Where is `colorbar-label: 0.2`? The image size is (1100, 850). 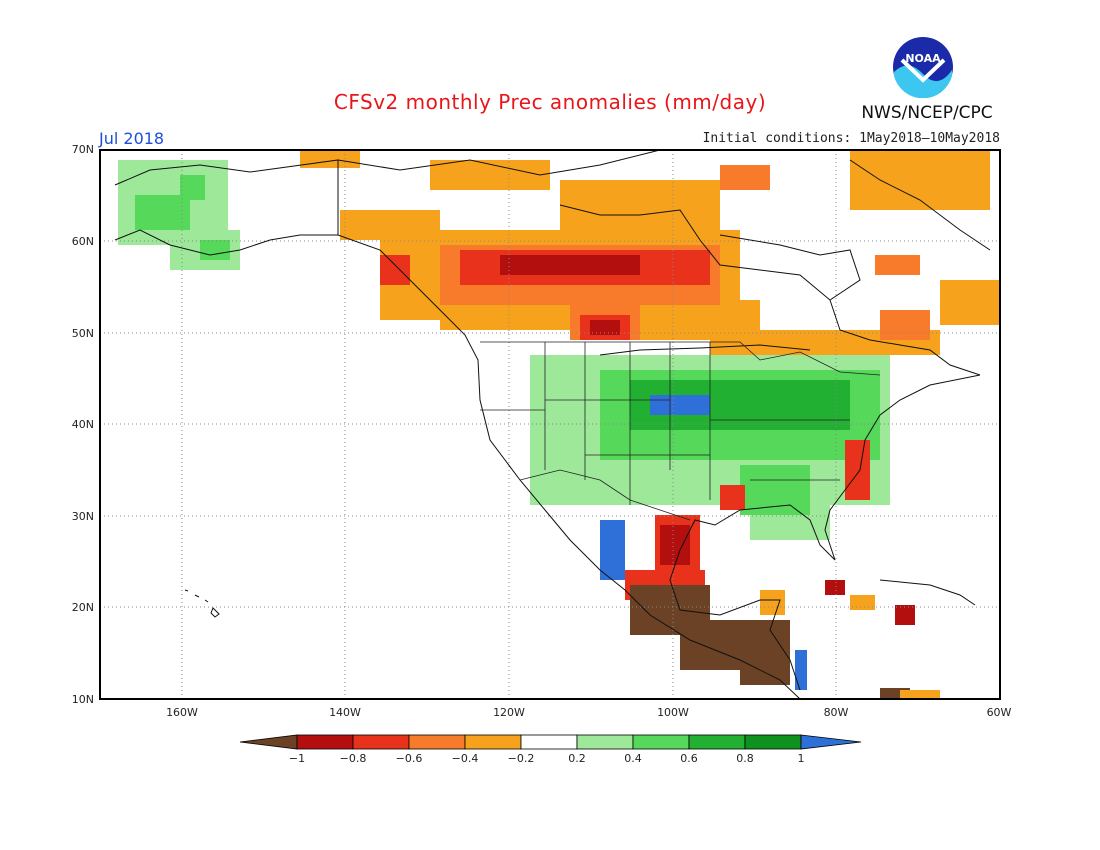 colorbar-label: 0.2 is located at coordinates (577, 758).